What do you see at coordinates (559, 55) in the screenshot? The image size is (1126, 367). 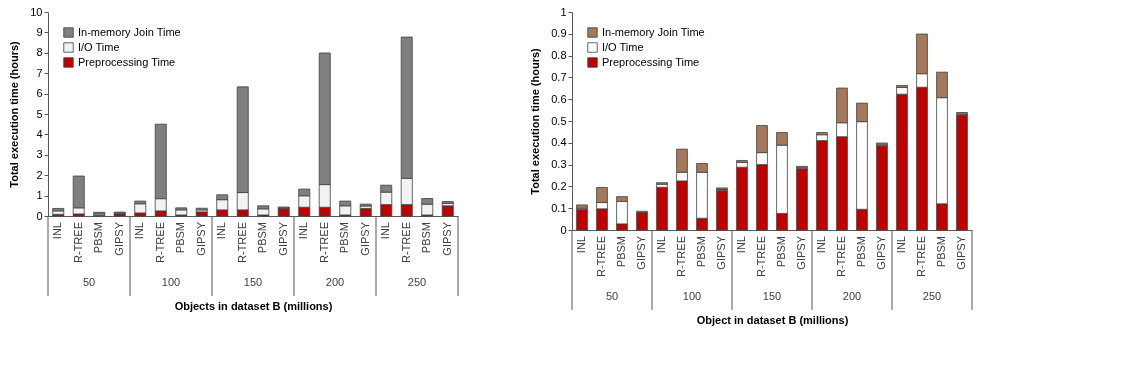 I see `y-tick-label: 0.8` at bounding box center [559, 55].